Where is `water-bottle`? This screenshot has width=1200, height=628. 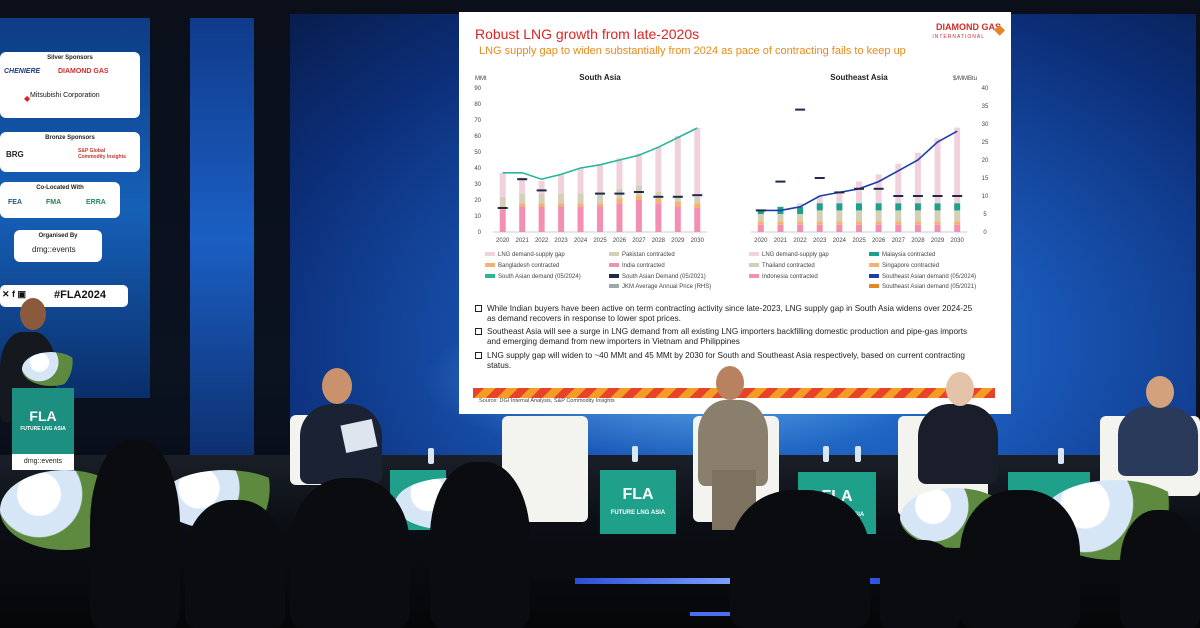
water-bottle is located at coordinates (826, 454).